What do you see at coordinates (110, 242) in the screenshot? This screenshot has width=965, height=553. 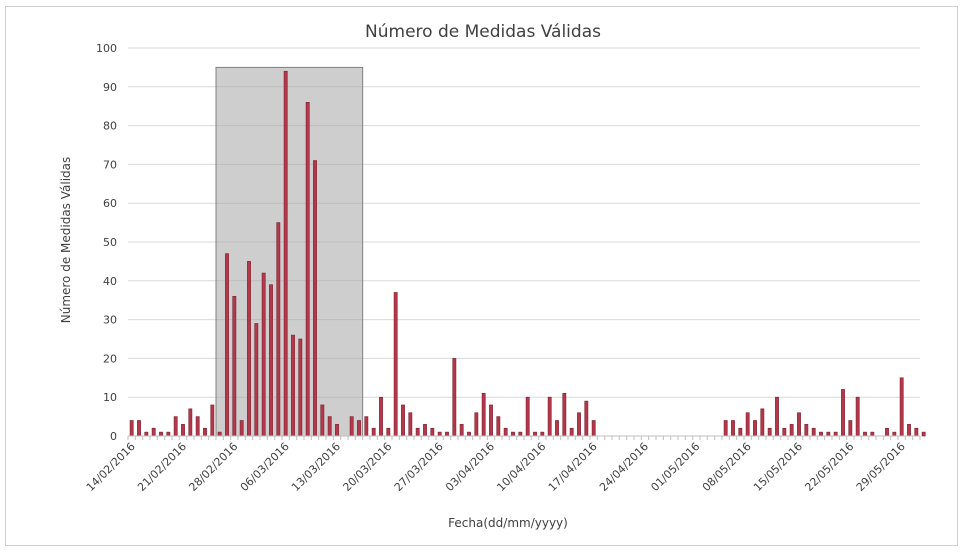 I see `y-tick-label: 50` at bounding box center [110, 242].